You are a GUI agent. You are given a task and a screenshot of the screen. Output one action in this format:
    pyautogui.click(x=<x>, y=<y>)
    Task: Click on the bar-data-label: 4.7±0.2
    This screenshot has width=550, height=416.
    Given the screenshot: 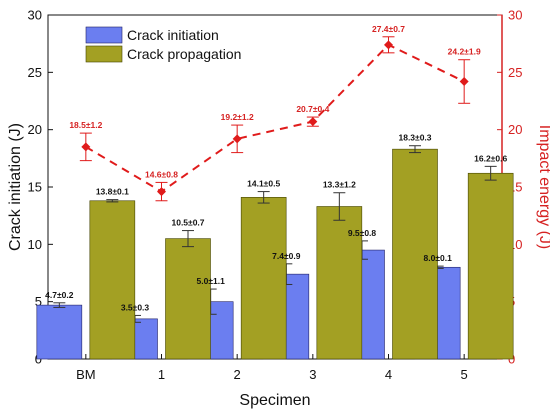 What is the action you would take?
    pyautogui.click(x=59, y=295)
    